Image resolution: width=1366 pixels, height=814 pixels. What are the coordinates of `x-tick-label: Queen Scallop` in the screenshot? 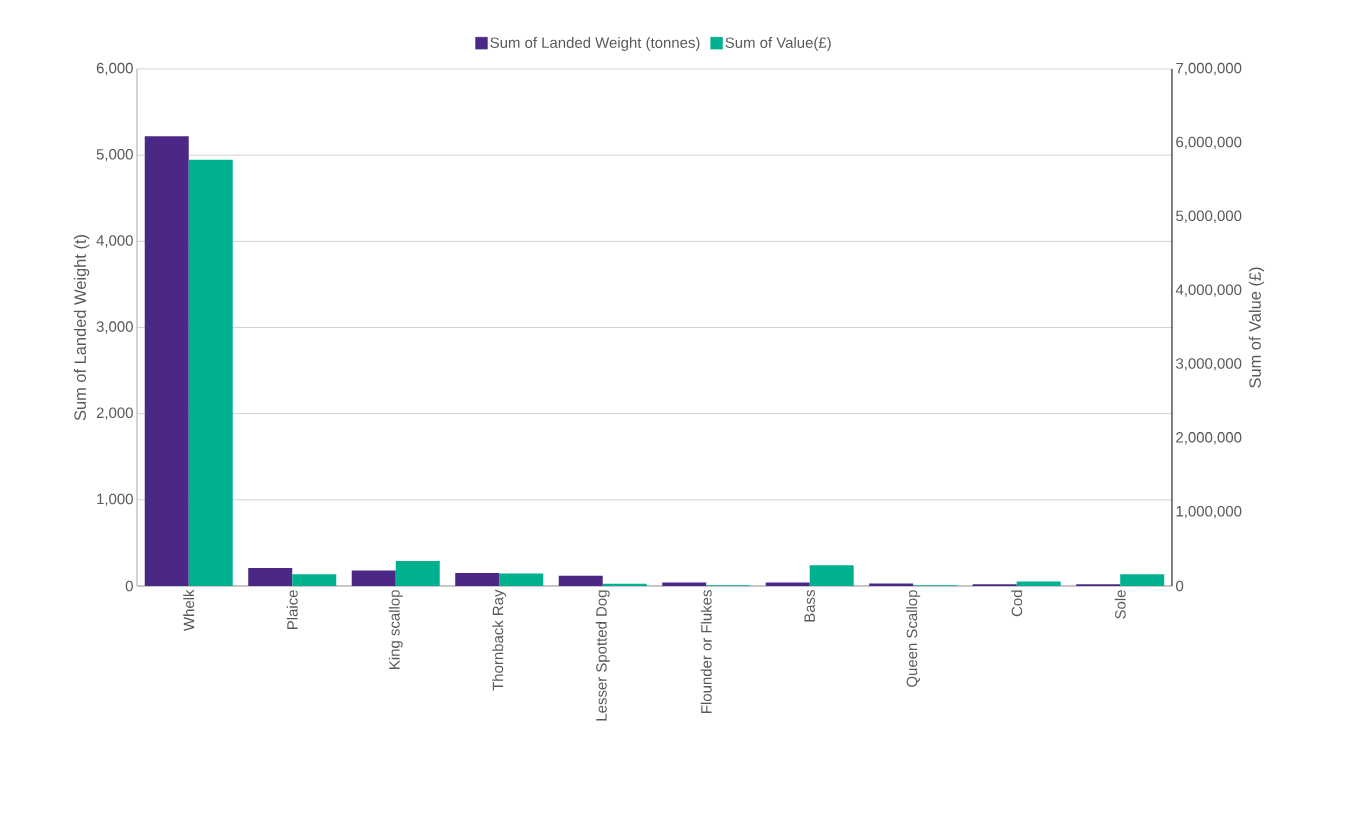 It's located at (913, 638).